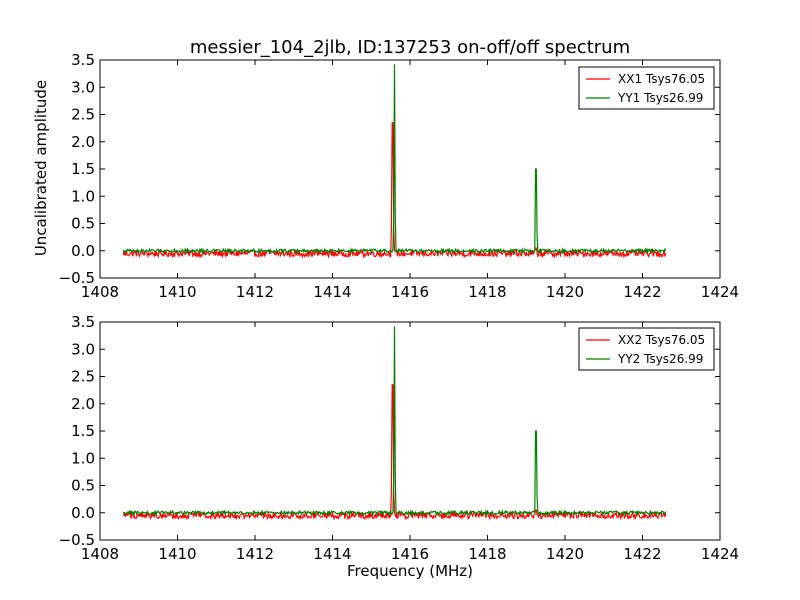  I want to click on legend: XX2 Tsys76.05 YY2 Tsys26.99, so click(646, 349).